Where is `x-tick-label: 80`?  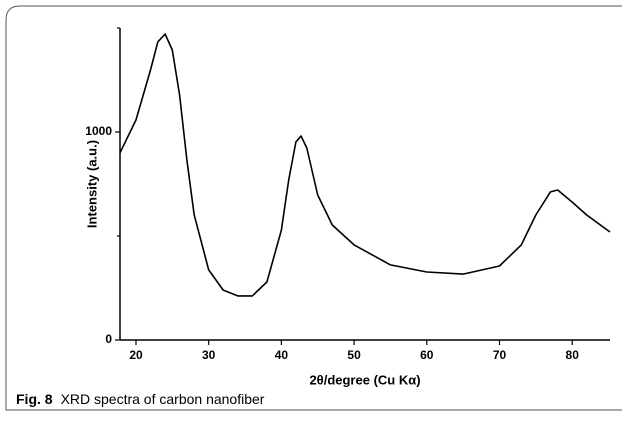 x-tick-label: 80 is located at coordinates (573, 355).